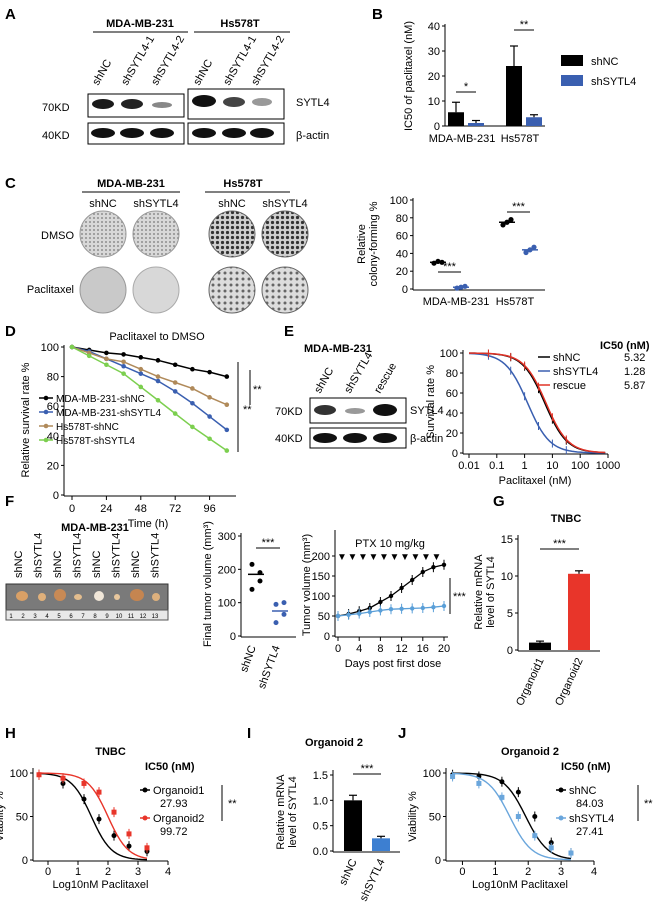  I want to click on chart-title: Organoid 2, so click(530, 752).